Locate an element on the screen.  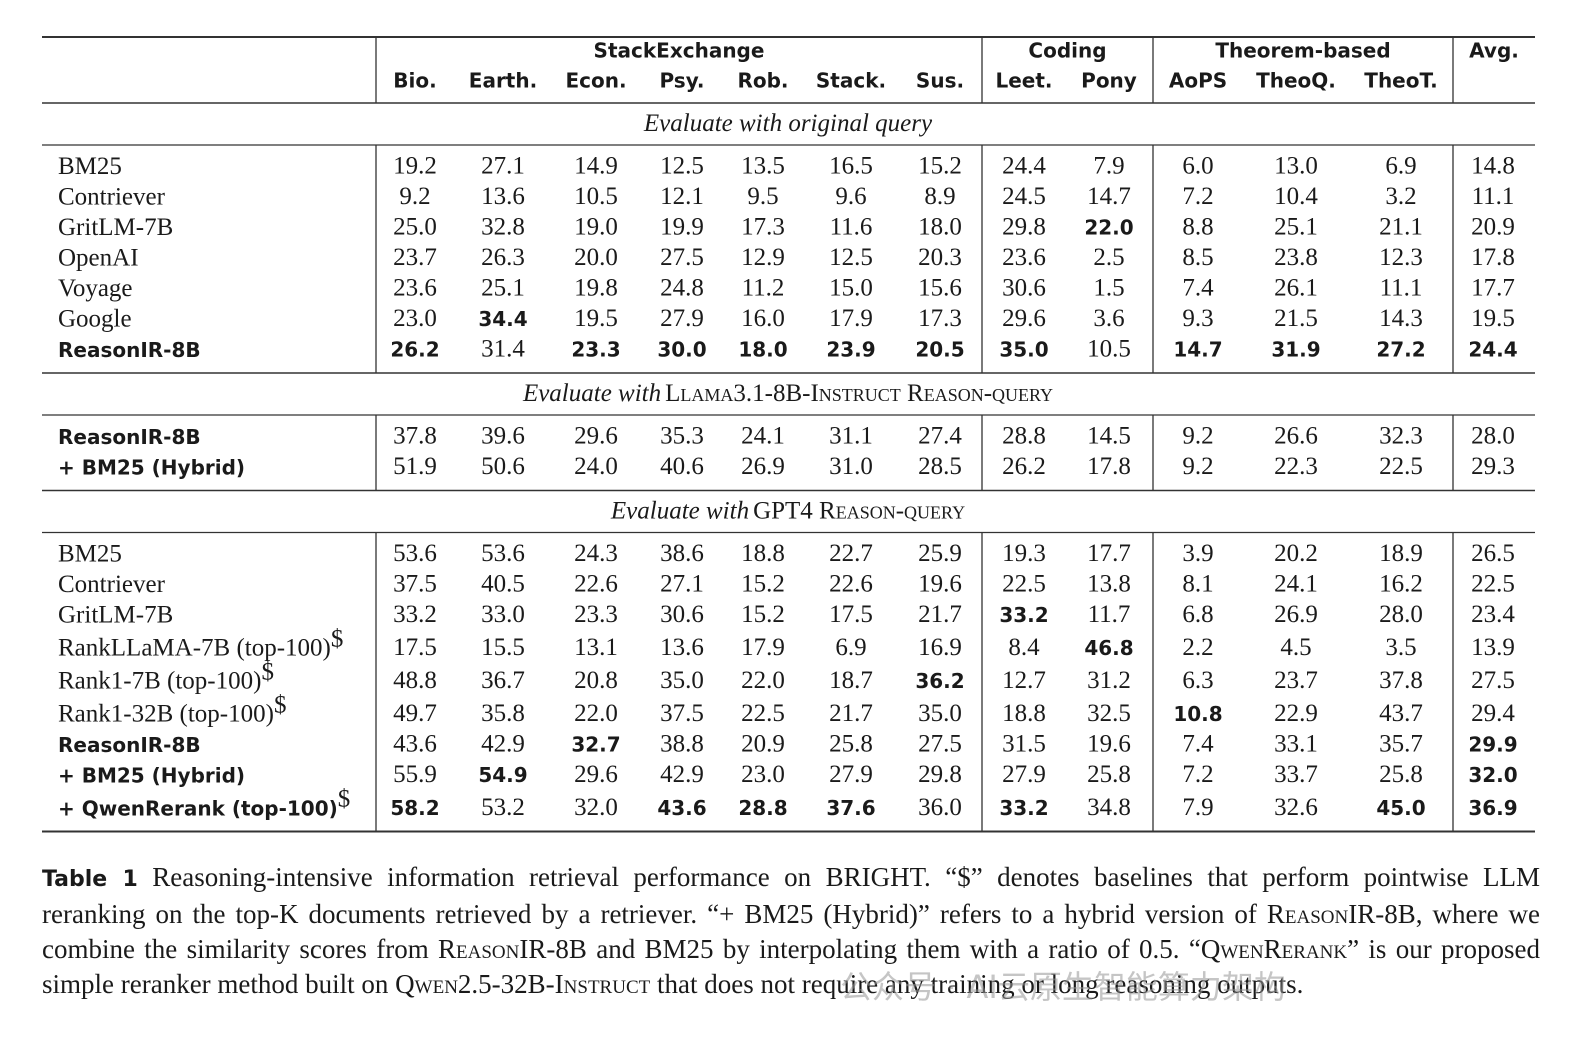
cell-value: 20.8 is located at coordinates (596, 680).